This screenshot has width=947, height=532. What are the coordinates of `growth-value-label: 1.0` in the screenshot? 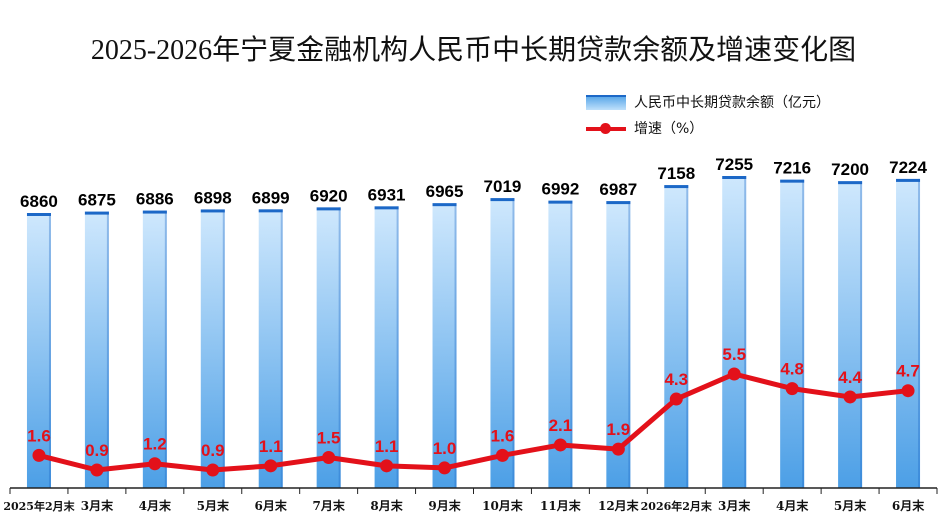 It's located at (445, 448).